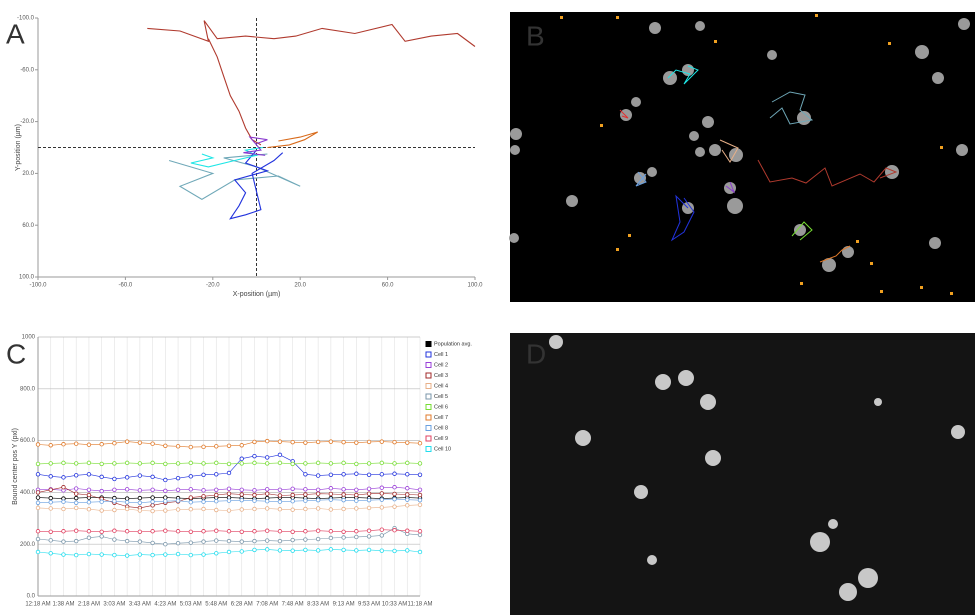  Describe the element at coordinates (213, 286) in the screenshot. I see `x-tick-label: -20.0` at that location.